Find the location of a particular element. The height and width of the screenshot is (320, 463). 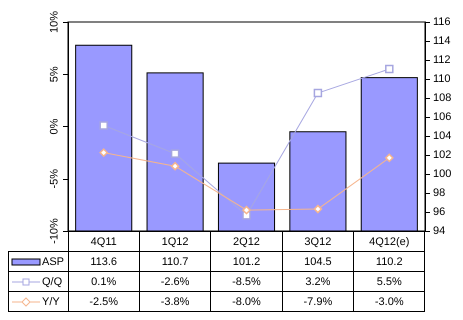

x-tick-label: 4Q11 is located at coordinates (104, 242).